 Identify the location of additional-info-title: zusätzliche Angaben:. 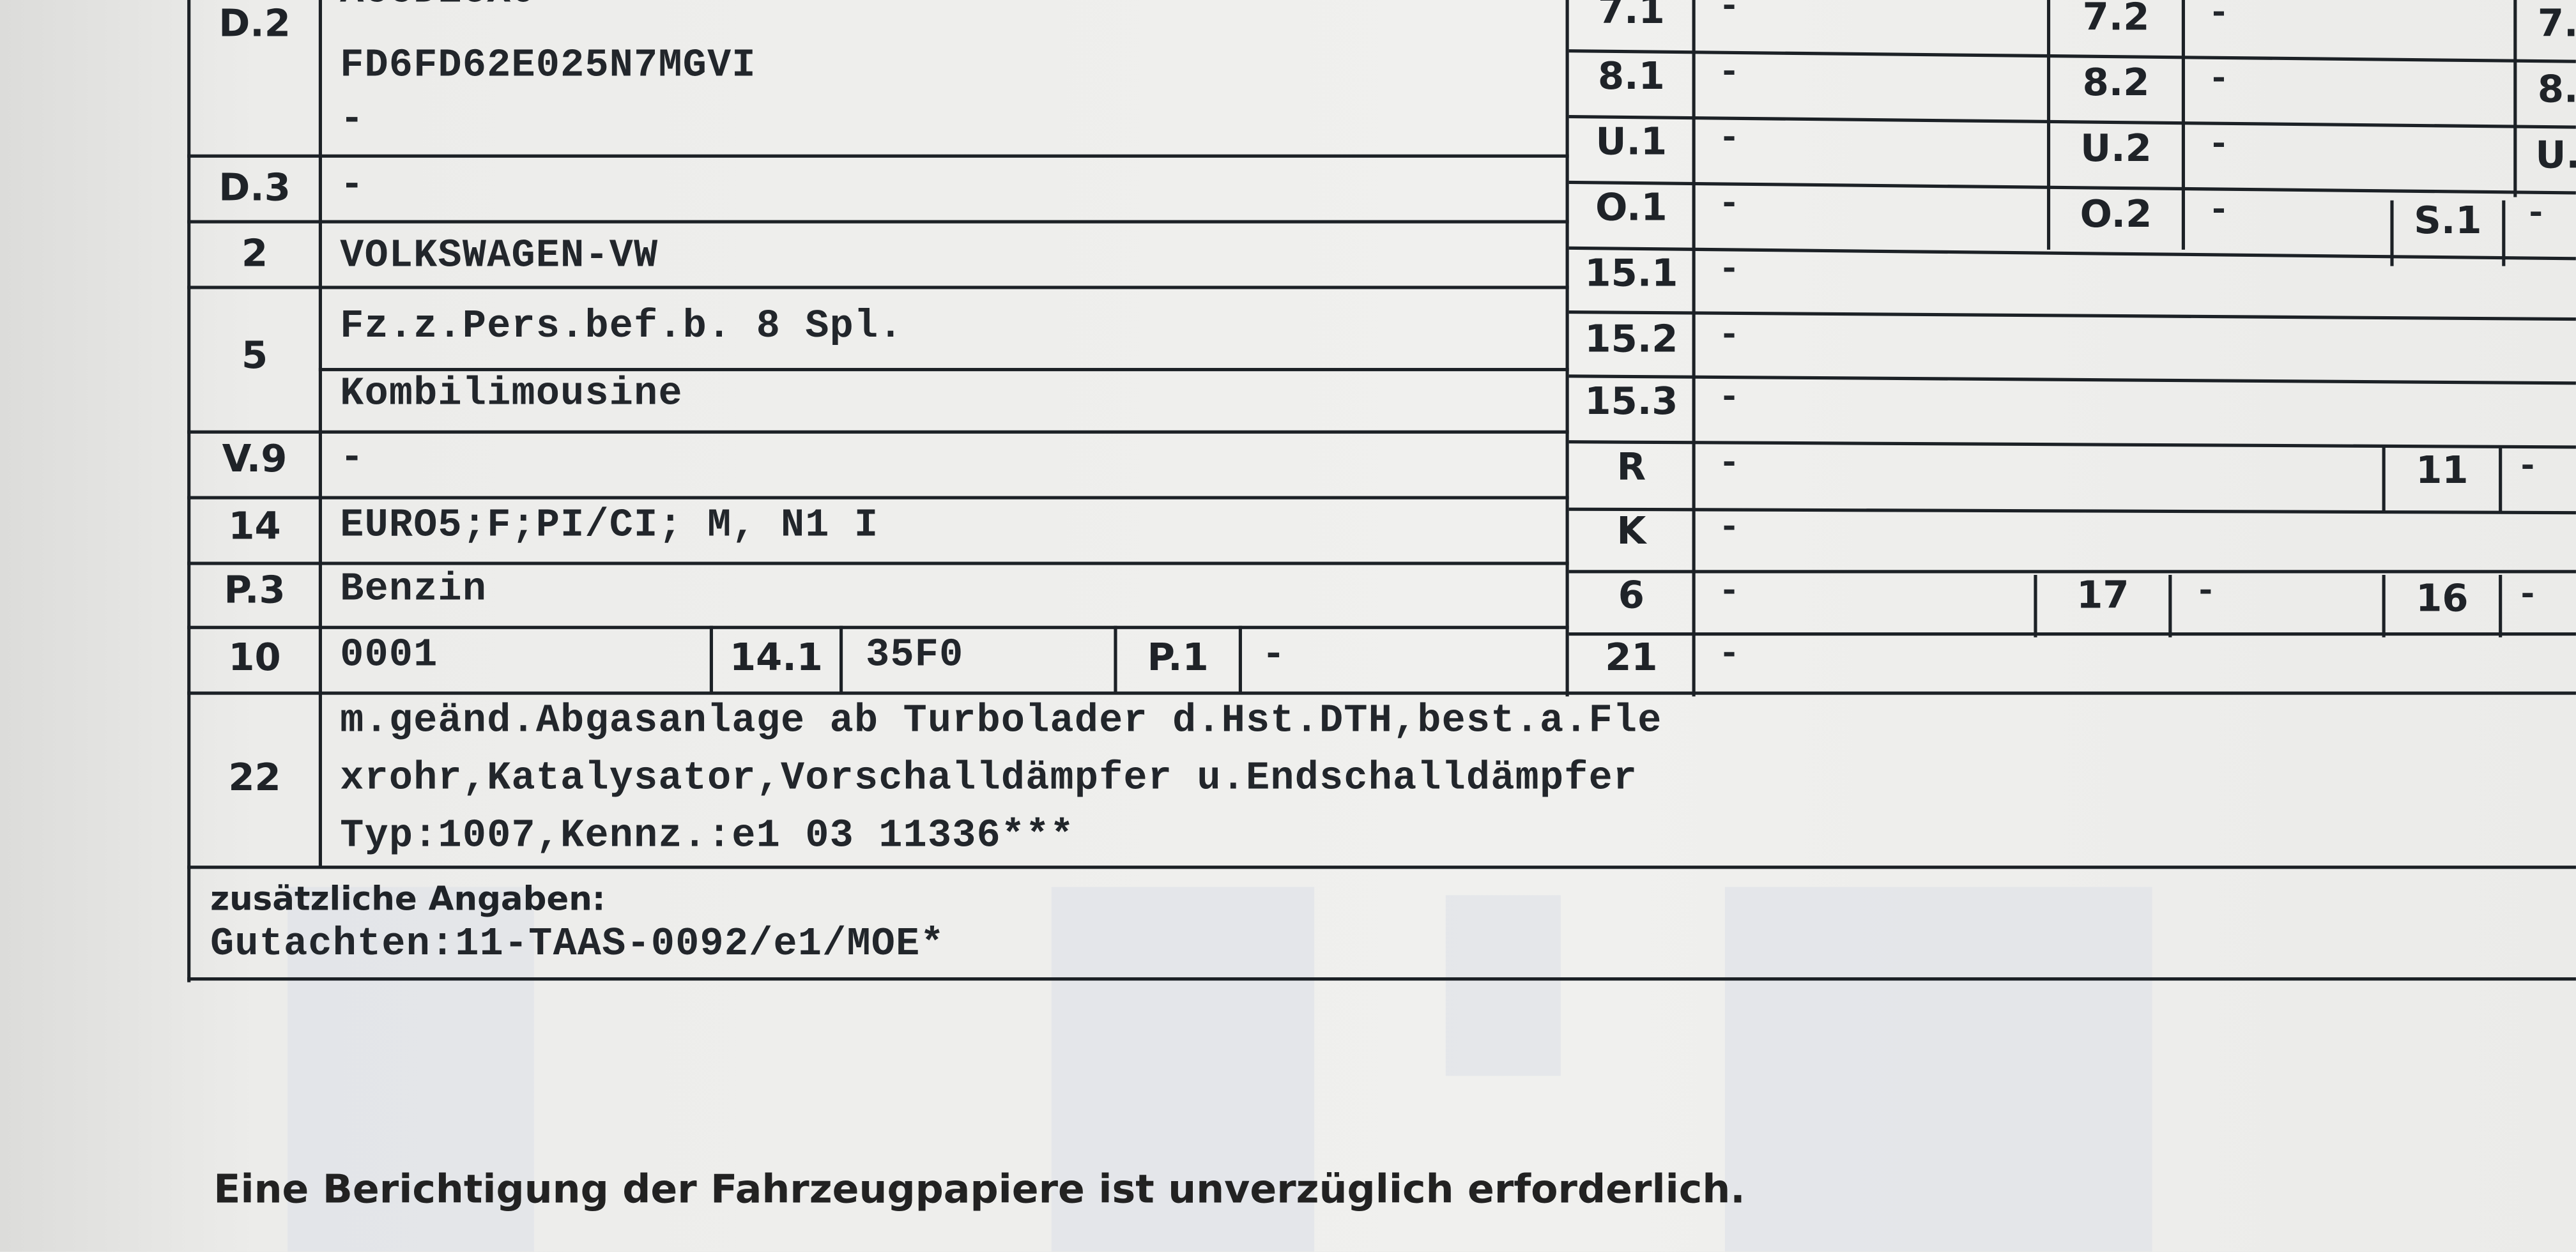
(408, 898).